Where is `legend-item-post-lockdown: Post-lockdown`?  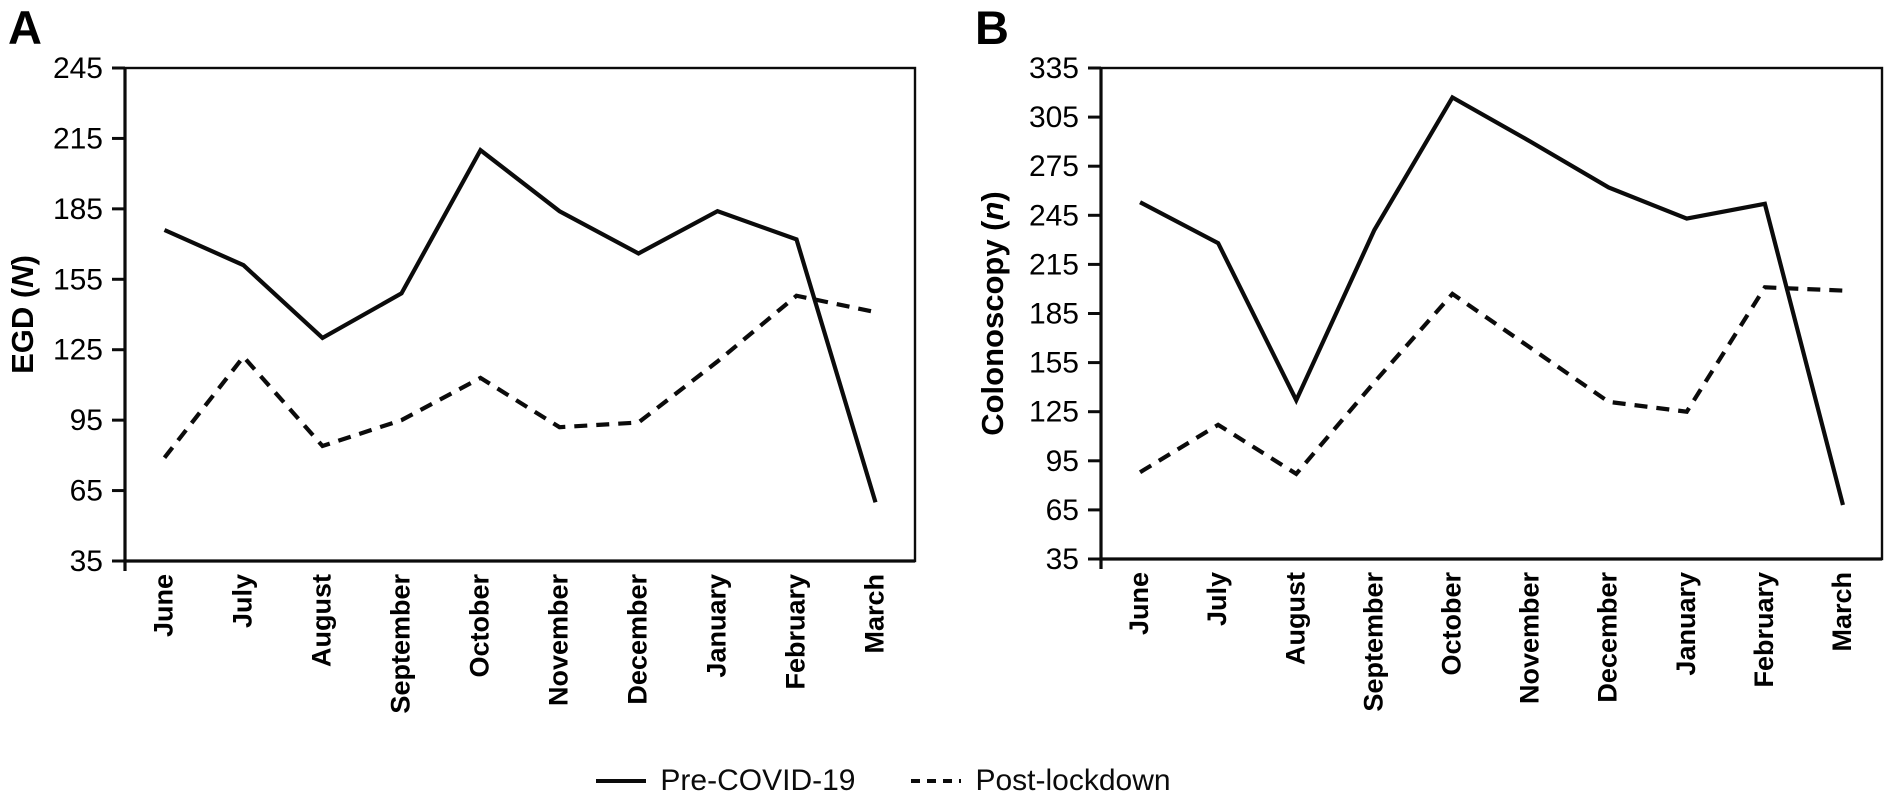 legend-item-post-lockdown: Post-lockdown is located at coordinates (1040, 781).